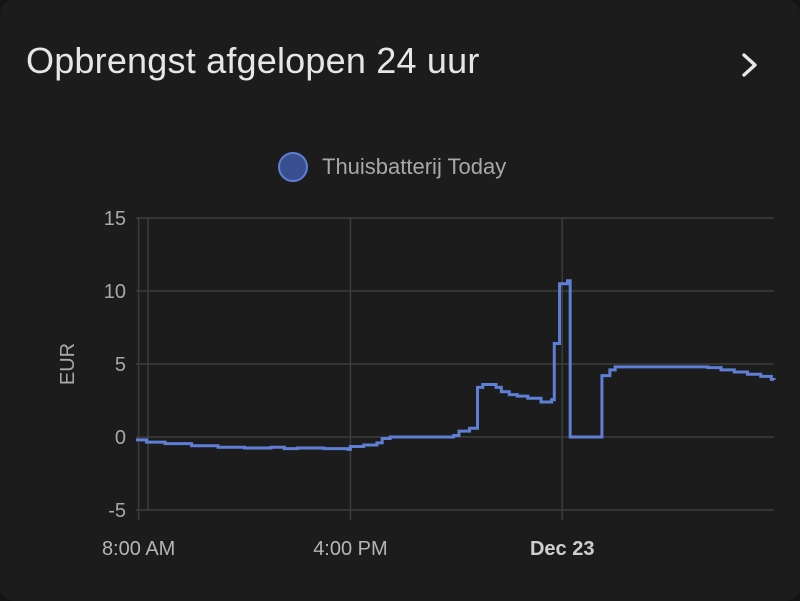  What do you see at coordinates (120, 438) in the screenshot?
I see `y-tick-label: 0` at bounding box center [120, 438].